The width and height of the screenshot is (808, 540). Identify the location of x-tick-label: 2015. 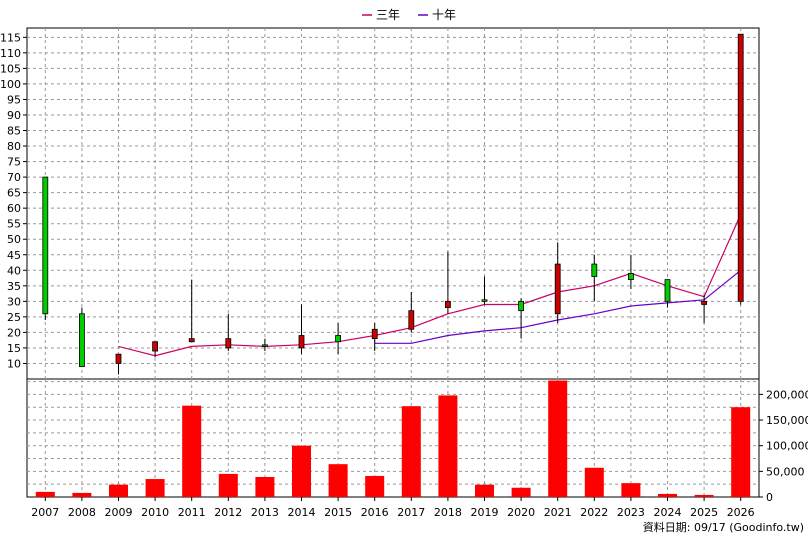
(338, 512).